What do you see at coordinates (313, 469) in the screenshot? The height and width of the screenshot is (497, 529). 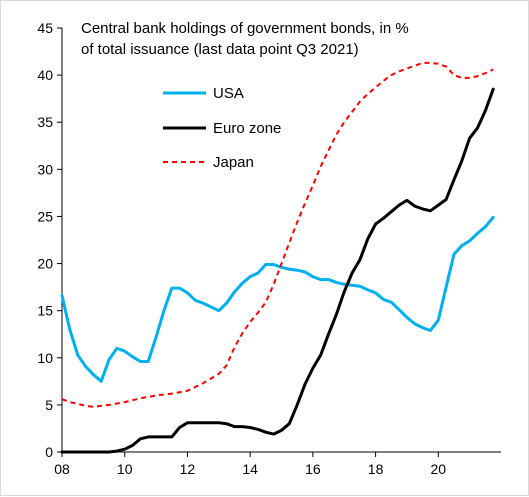 I see `x-tick-label: 16` at bounding box center [313, 469].